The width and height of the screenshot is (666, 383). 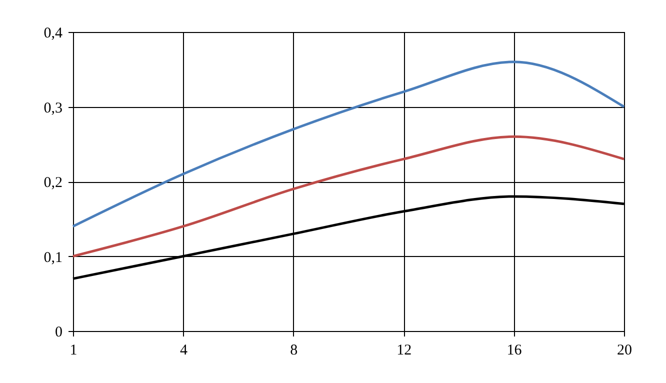 I want to click on y-tick-label: 0,3, so click(x=53, y=108).